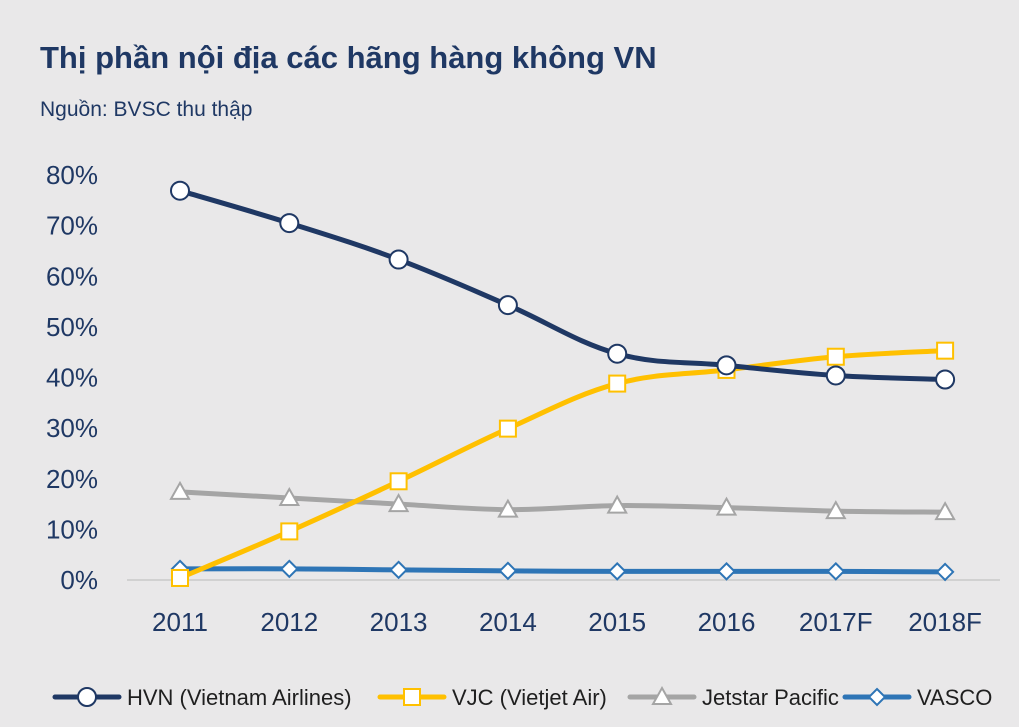 The width and height of the screenshot is (1019, 727). I want to click on legend-marker-vasco, so click(877, 697).